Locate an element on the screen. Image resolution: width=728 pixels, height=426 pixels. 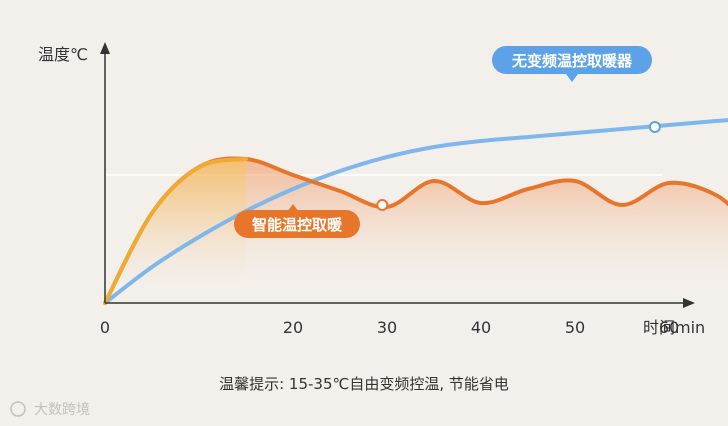
smart-label-text: 智能温控取暖 is located at coordinates (297, 225).